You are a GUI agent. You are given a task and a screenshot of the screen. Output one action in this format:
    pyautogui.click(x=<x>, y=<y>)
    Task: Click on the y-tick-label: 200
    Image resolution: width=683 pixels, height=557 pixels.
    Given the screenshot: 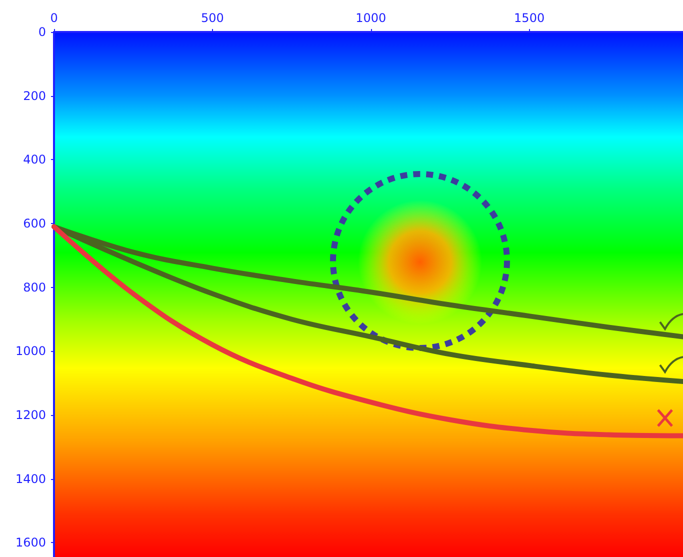 What is the action you would take?
    pyautogui.click(x=34, y=95)
    